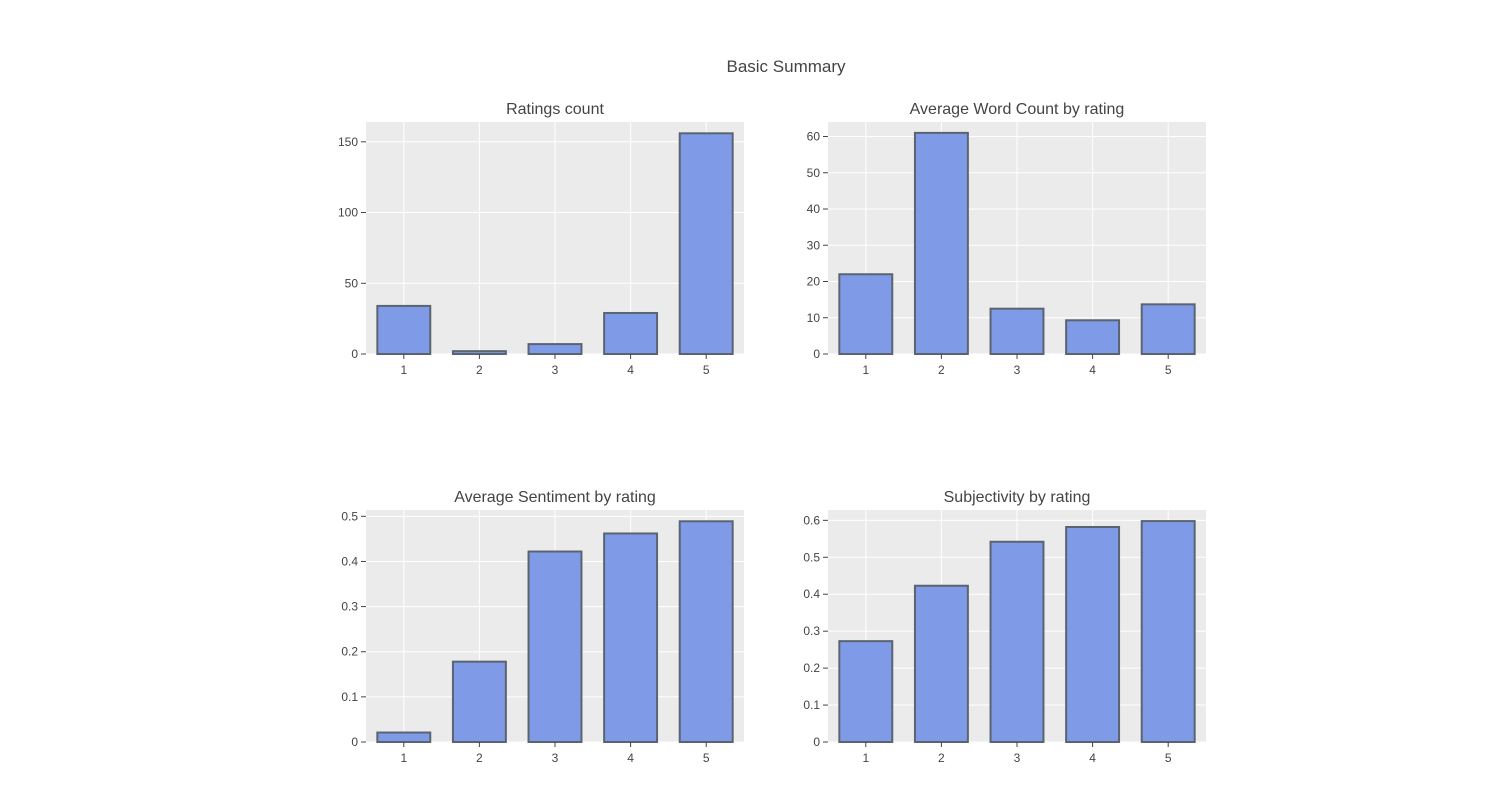 The image size is (1512, 812). Describe the element at coordinates (555, 497) in the screenshot. I see `subplot-title: Average Sentiment by rating` at that location.